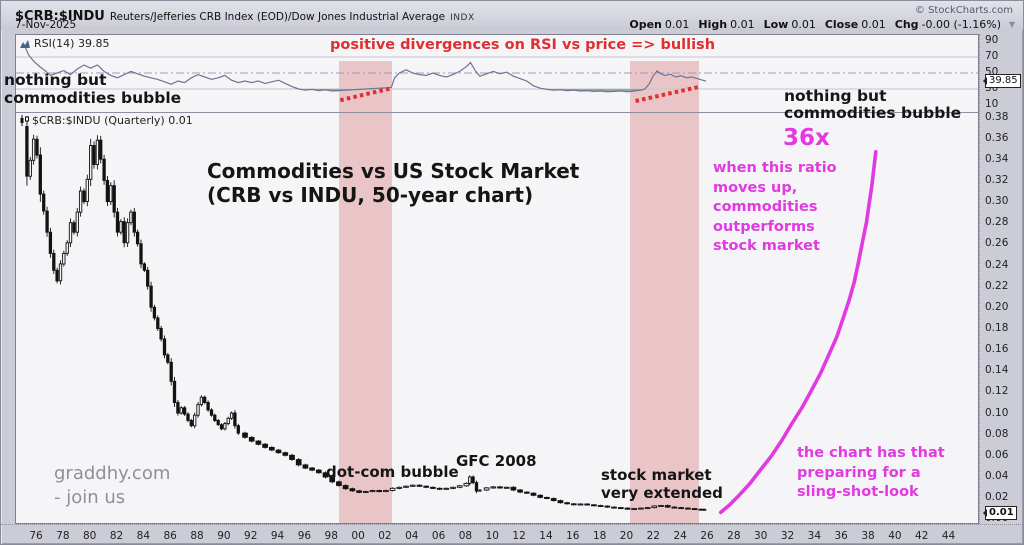 This screenshot has width=1024, height=545. Describe the element at coordinates (170, 536) in the screenshot. I see `x-axis-label: 86` at that location.